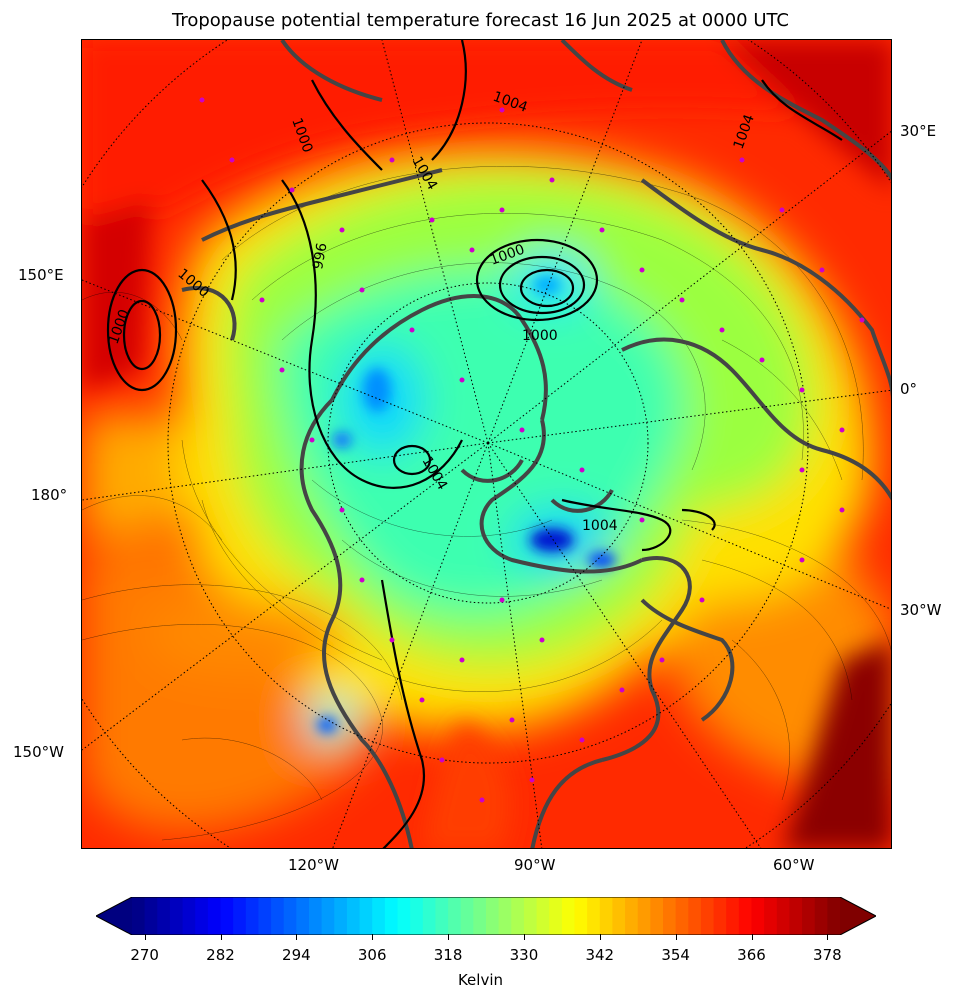 The height and width of the screenshot is (1003, 961). What do you see at coordinates (448, 955) in the screenshot?
I see `colorbar-tick-label: 318` at bounding box center [448, 955].